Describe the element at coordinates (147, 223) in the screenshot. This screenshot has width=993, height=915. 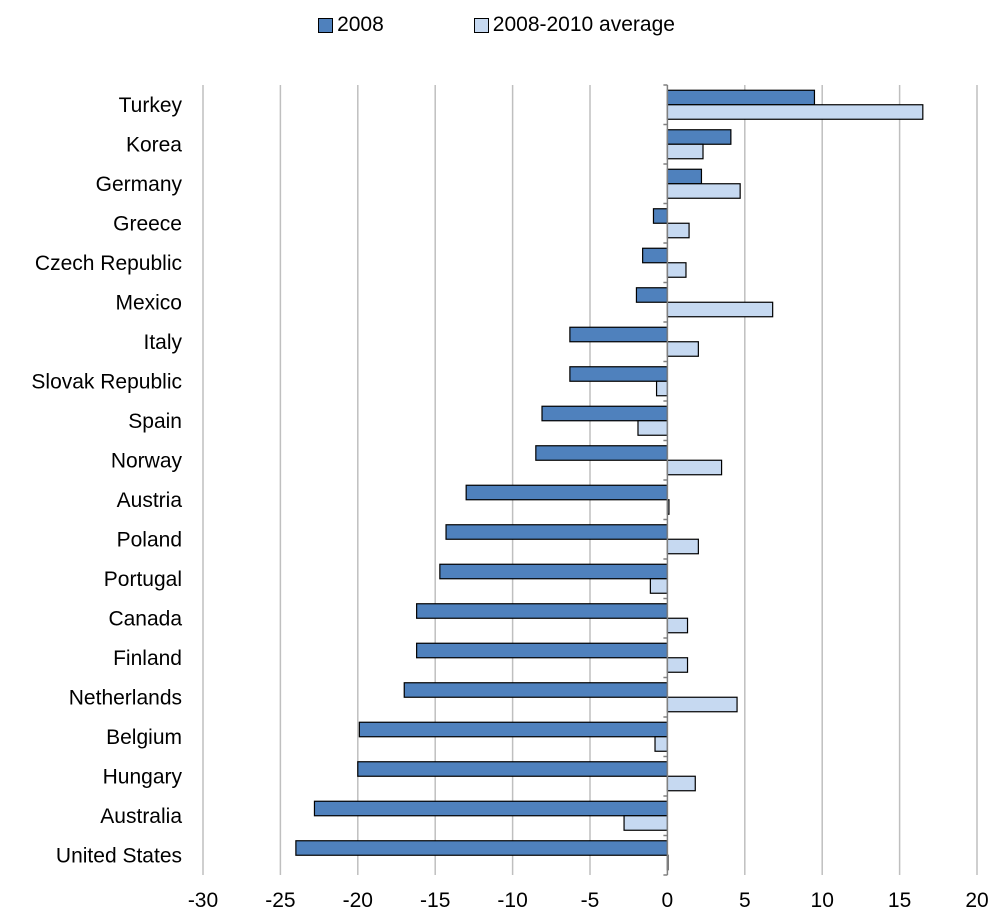
I see `category-label-3: Greece` at that location.